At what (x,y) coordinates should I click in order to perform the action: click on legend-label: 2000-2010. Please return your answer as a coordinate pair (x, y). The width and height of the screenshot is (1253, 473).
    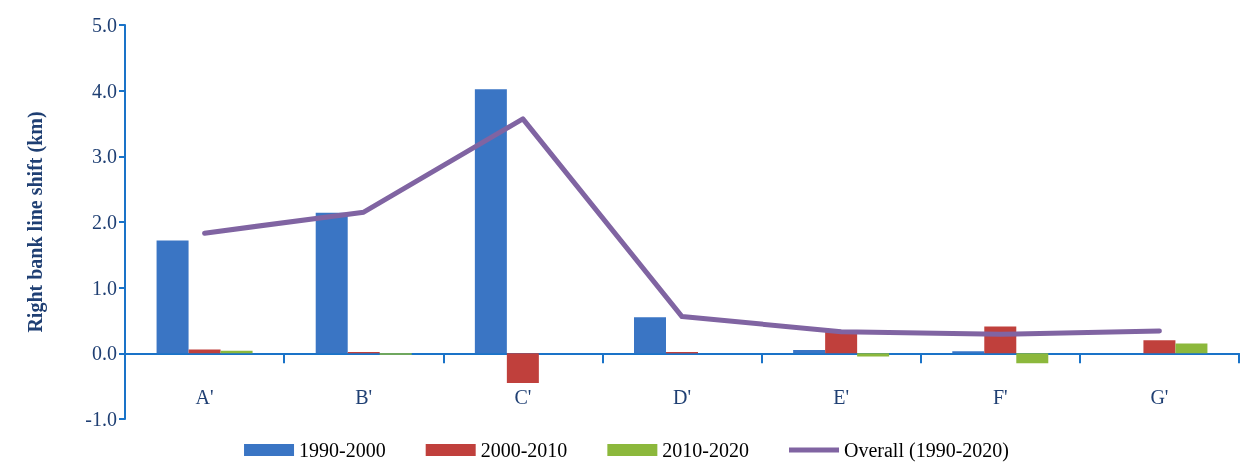
    Looking at the image, I should click on (524, 450).